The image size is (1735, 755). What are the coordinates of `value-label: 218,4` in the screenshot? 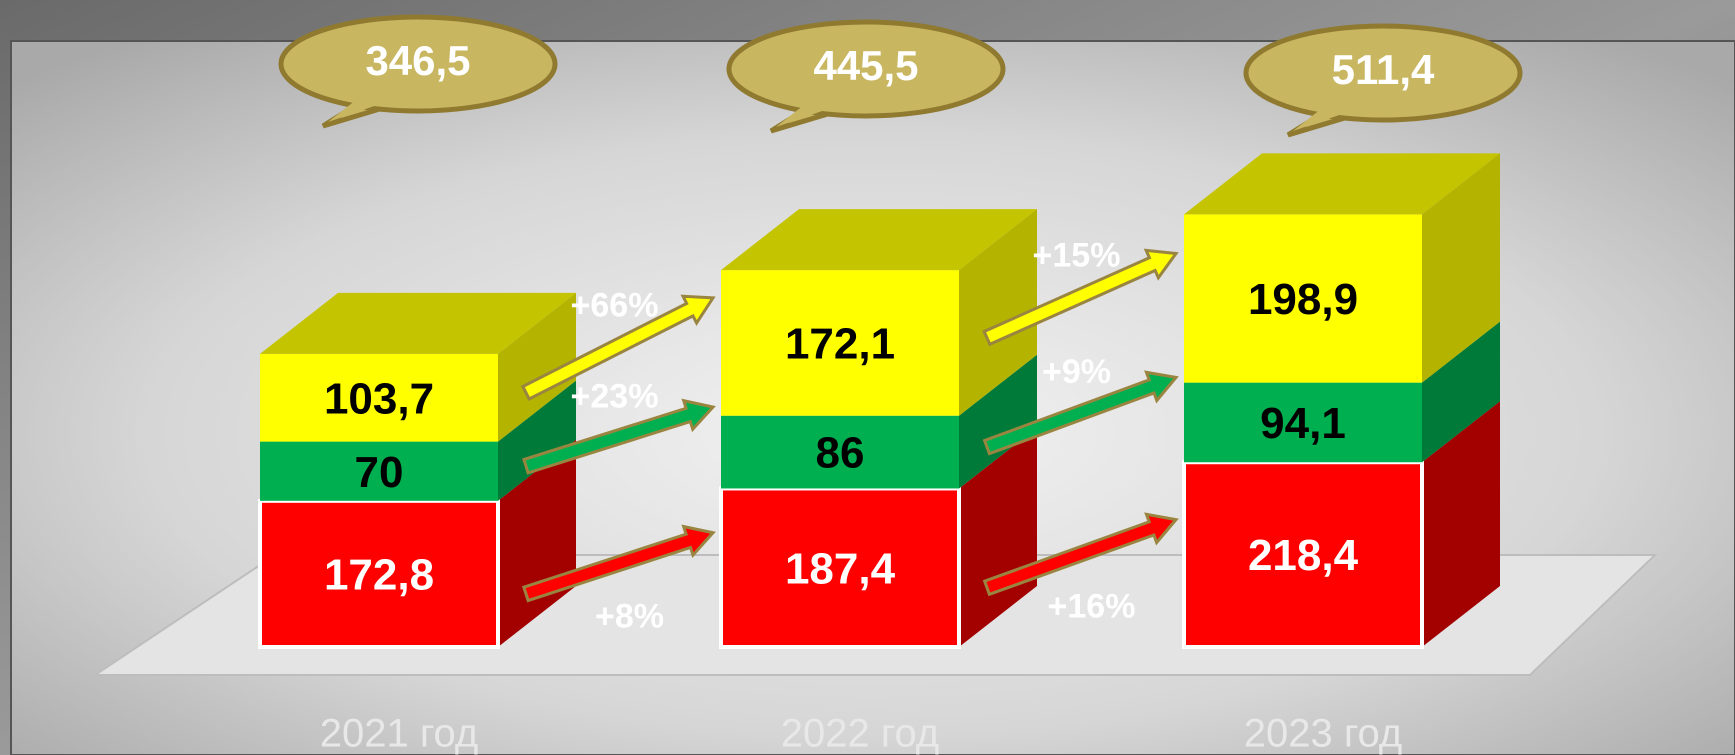 It's located at (1303, 555).